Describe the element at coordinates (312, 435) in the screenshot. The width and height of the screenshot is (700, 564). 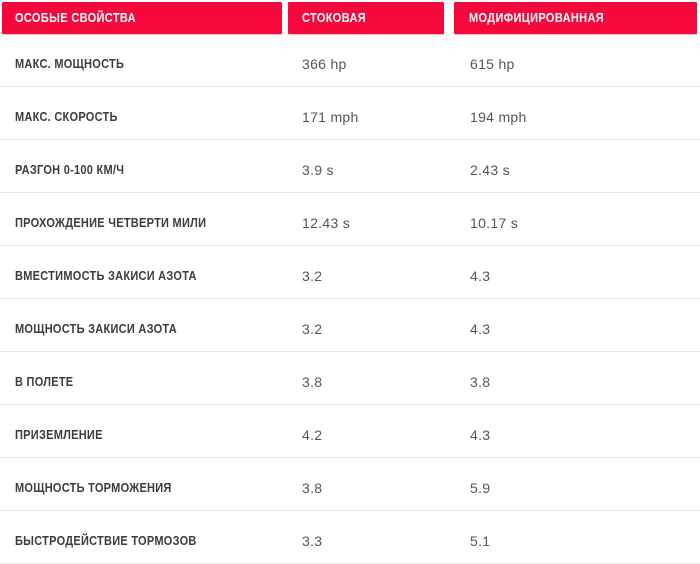
I see `row-stock-value: 4.2` at that location.